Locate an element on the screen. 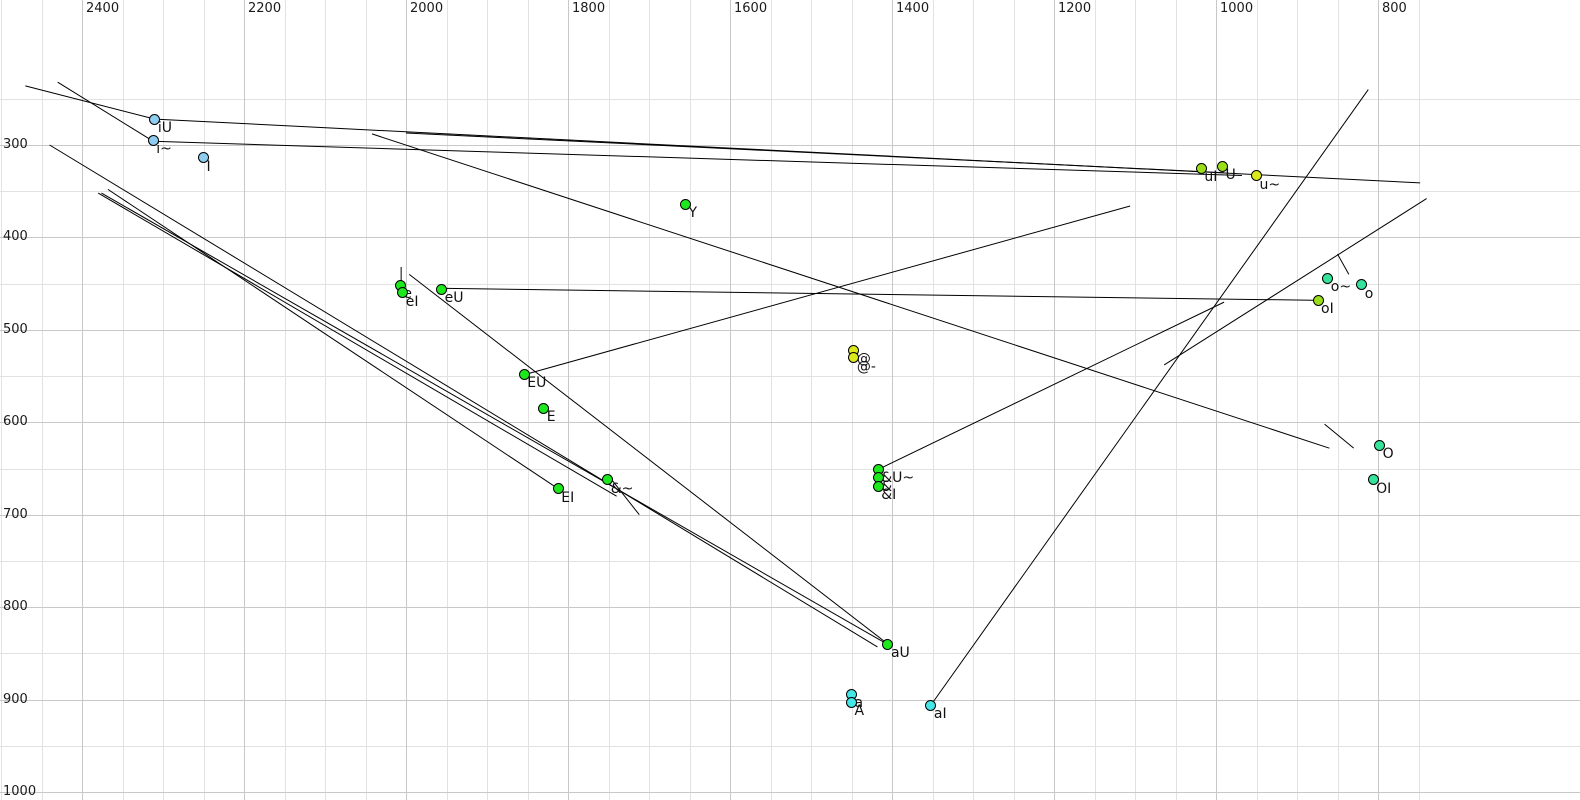 This screenshot has width=1580, height=800. vowel-point-label: U is located at coordinates (1230, 175).